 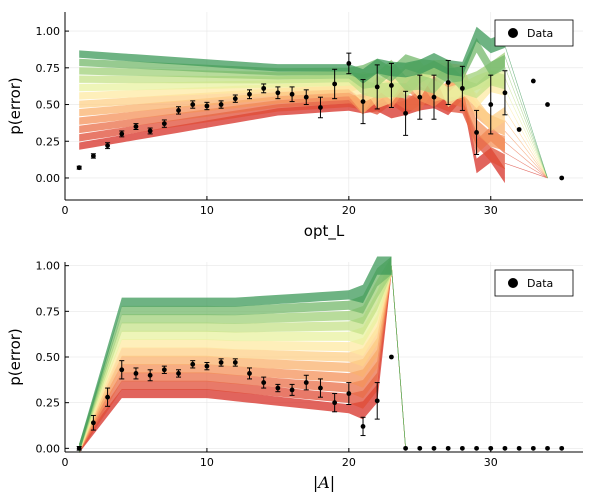 I want to click on y-axis-label: p(error), so click(x=15, y=357).